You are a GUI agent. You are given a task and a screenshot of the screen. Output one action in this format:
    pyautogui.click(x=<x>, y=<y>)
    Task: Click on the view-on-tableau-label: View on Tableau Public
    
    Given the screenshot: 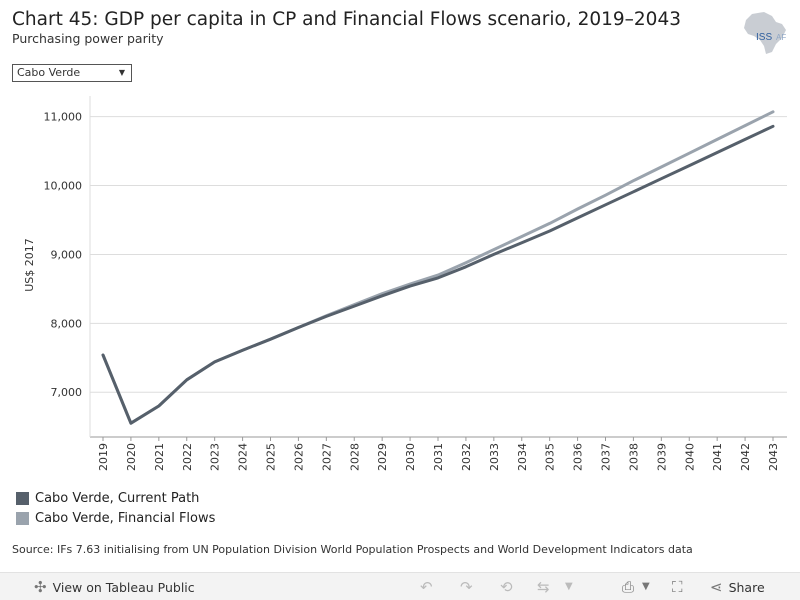 What is the action you would take?
    pyautogui.click(x=123, y=587)
    